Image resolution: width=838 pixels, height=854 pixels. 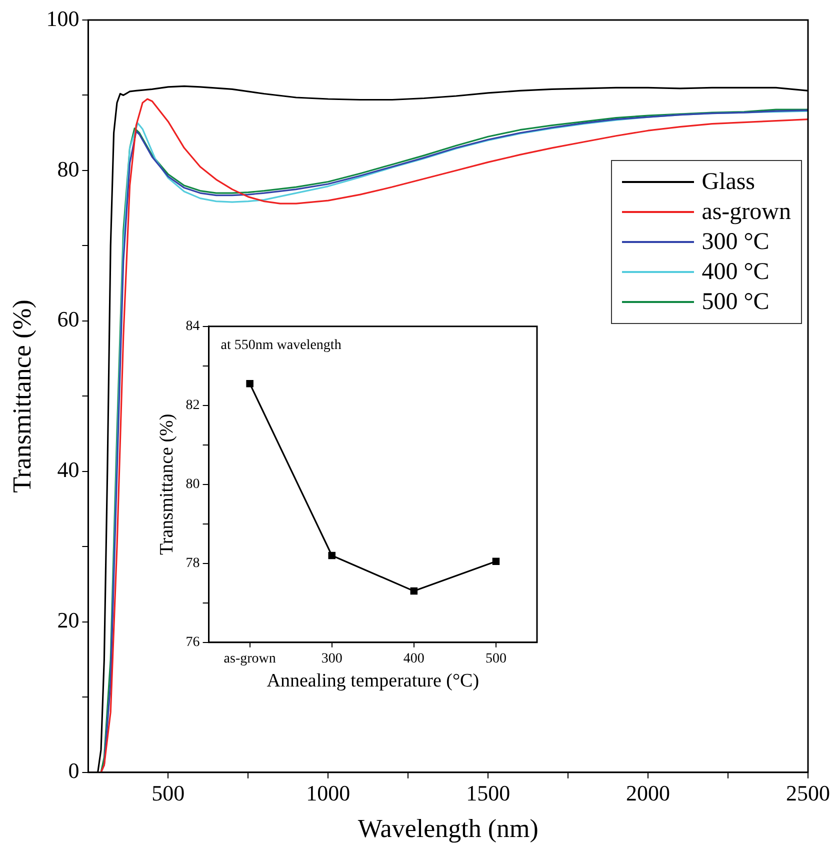 I want to click on y-tick-label: 0, so click(x=74, y=771).